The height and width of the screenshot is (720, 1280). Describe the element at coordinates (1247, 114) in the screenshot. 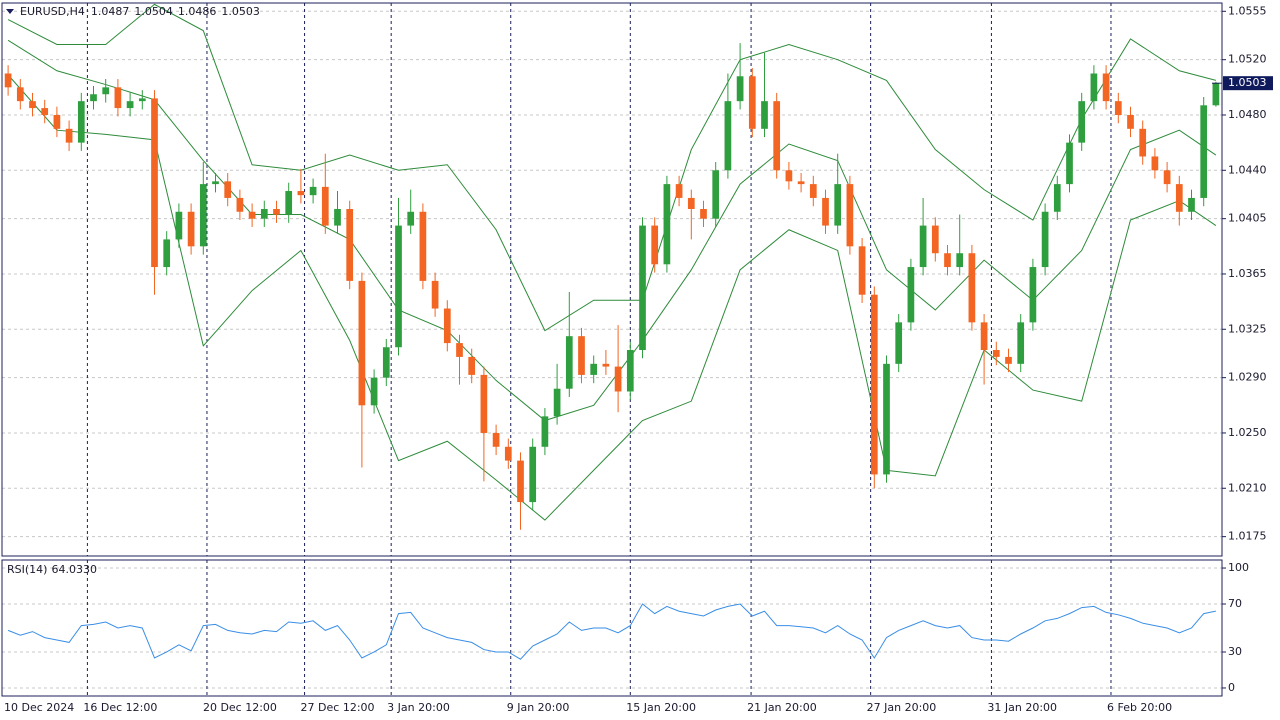

I see `y-tick-label: 1.0480` at that location.